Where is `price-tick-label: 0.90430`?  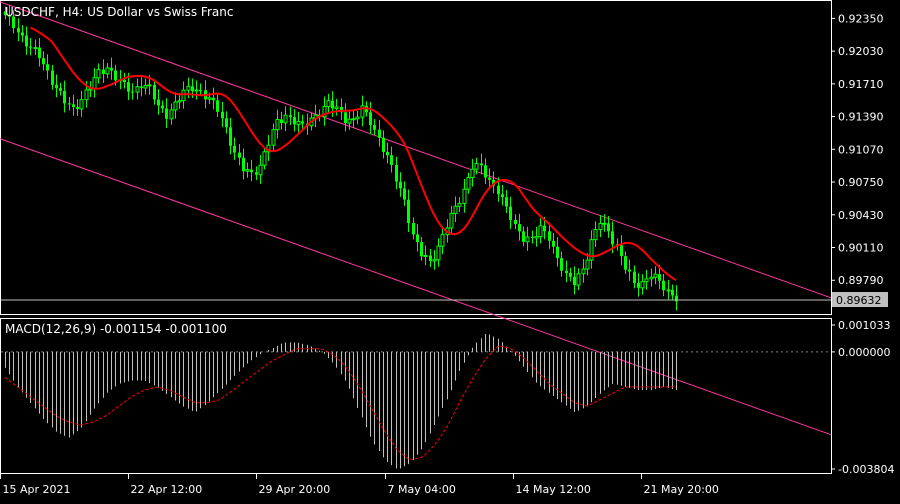
price-tick-label: 0.90430 is located at coordinates (861, 215).